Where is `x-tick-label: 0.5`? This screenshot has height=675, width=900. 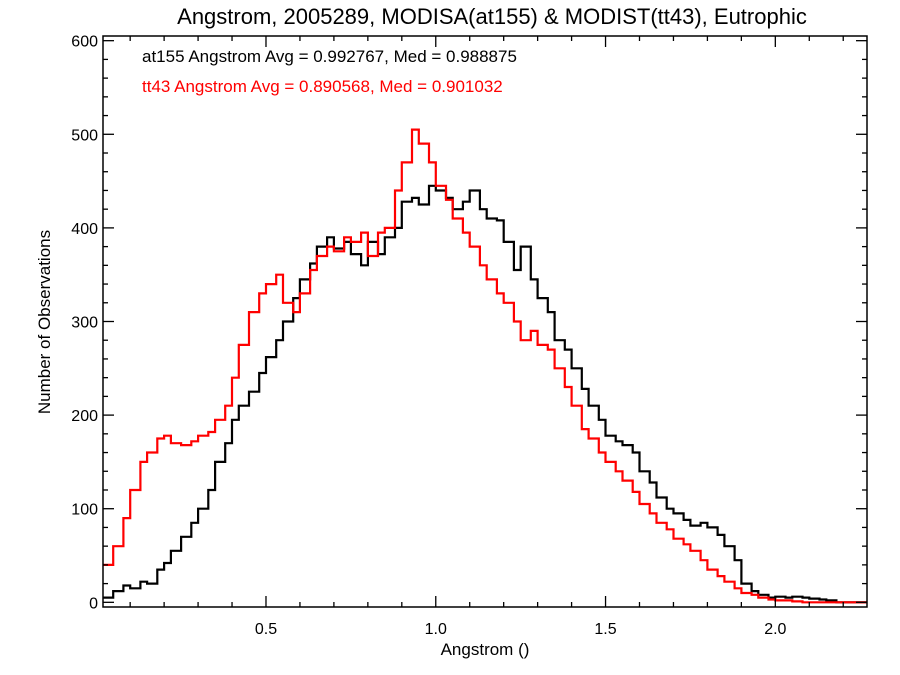 x-tick-label: 0.5 is located at coordinates (266, 629).